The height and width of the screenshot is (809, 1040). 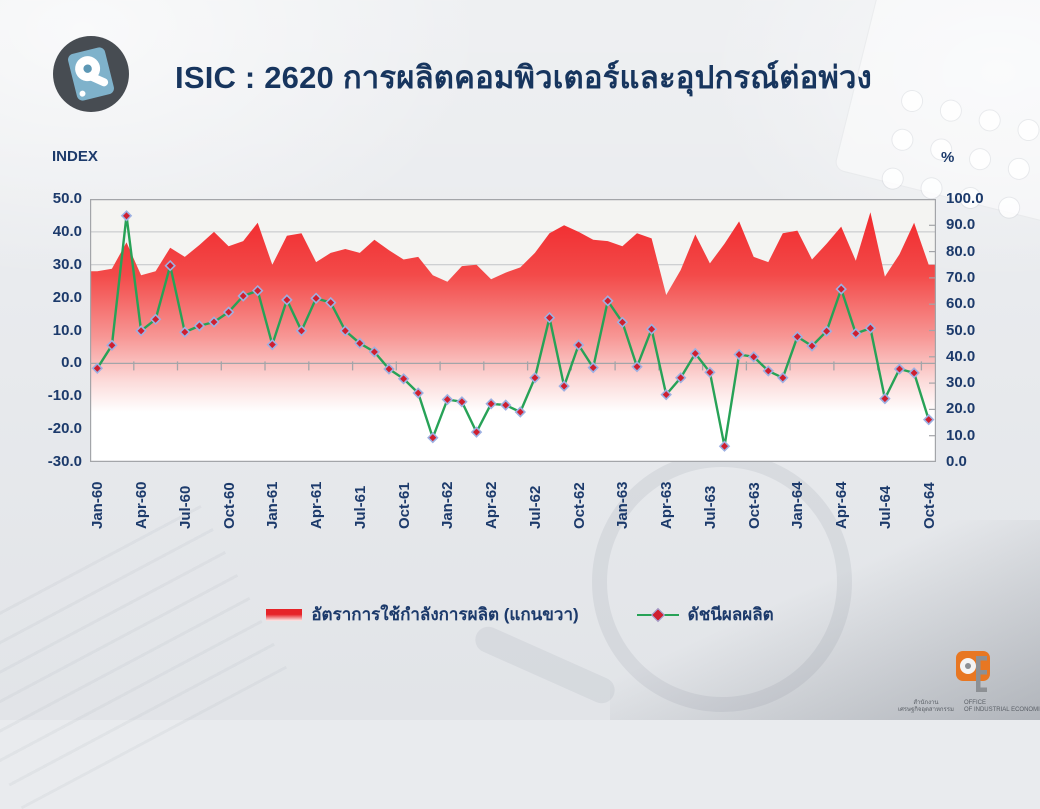 I want to click on right-axis-tick-label: 50.0, so click(x=961, y=330).